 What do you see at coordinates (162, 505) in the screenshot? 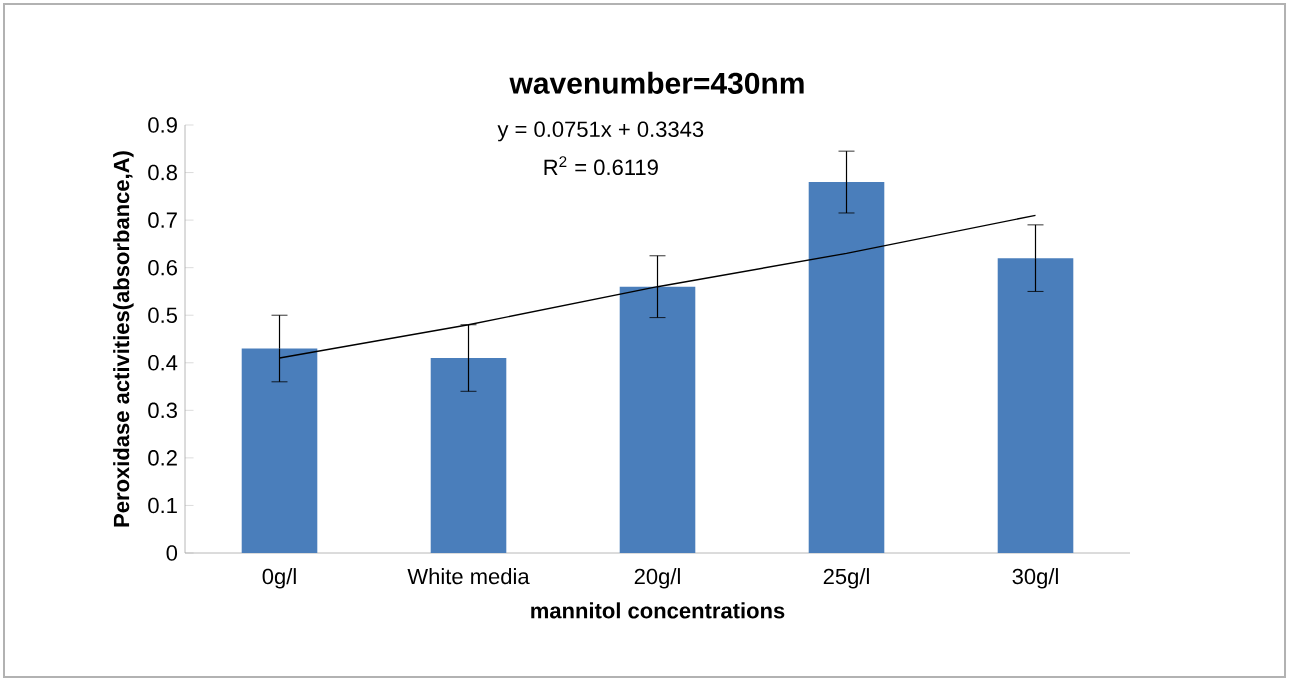
I see `y-tick-label: 0.1` at bounding box center [162, 505].